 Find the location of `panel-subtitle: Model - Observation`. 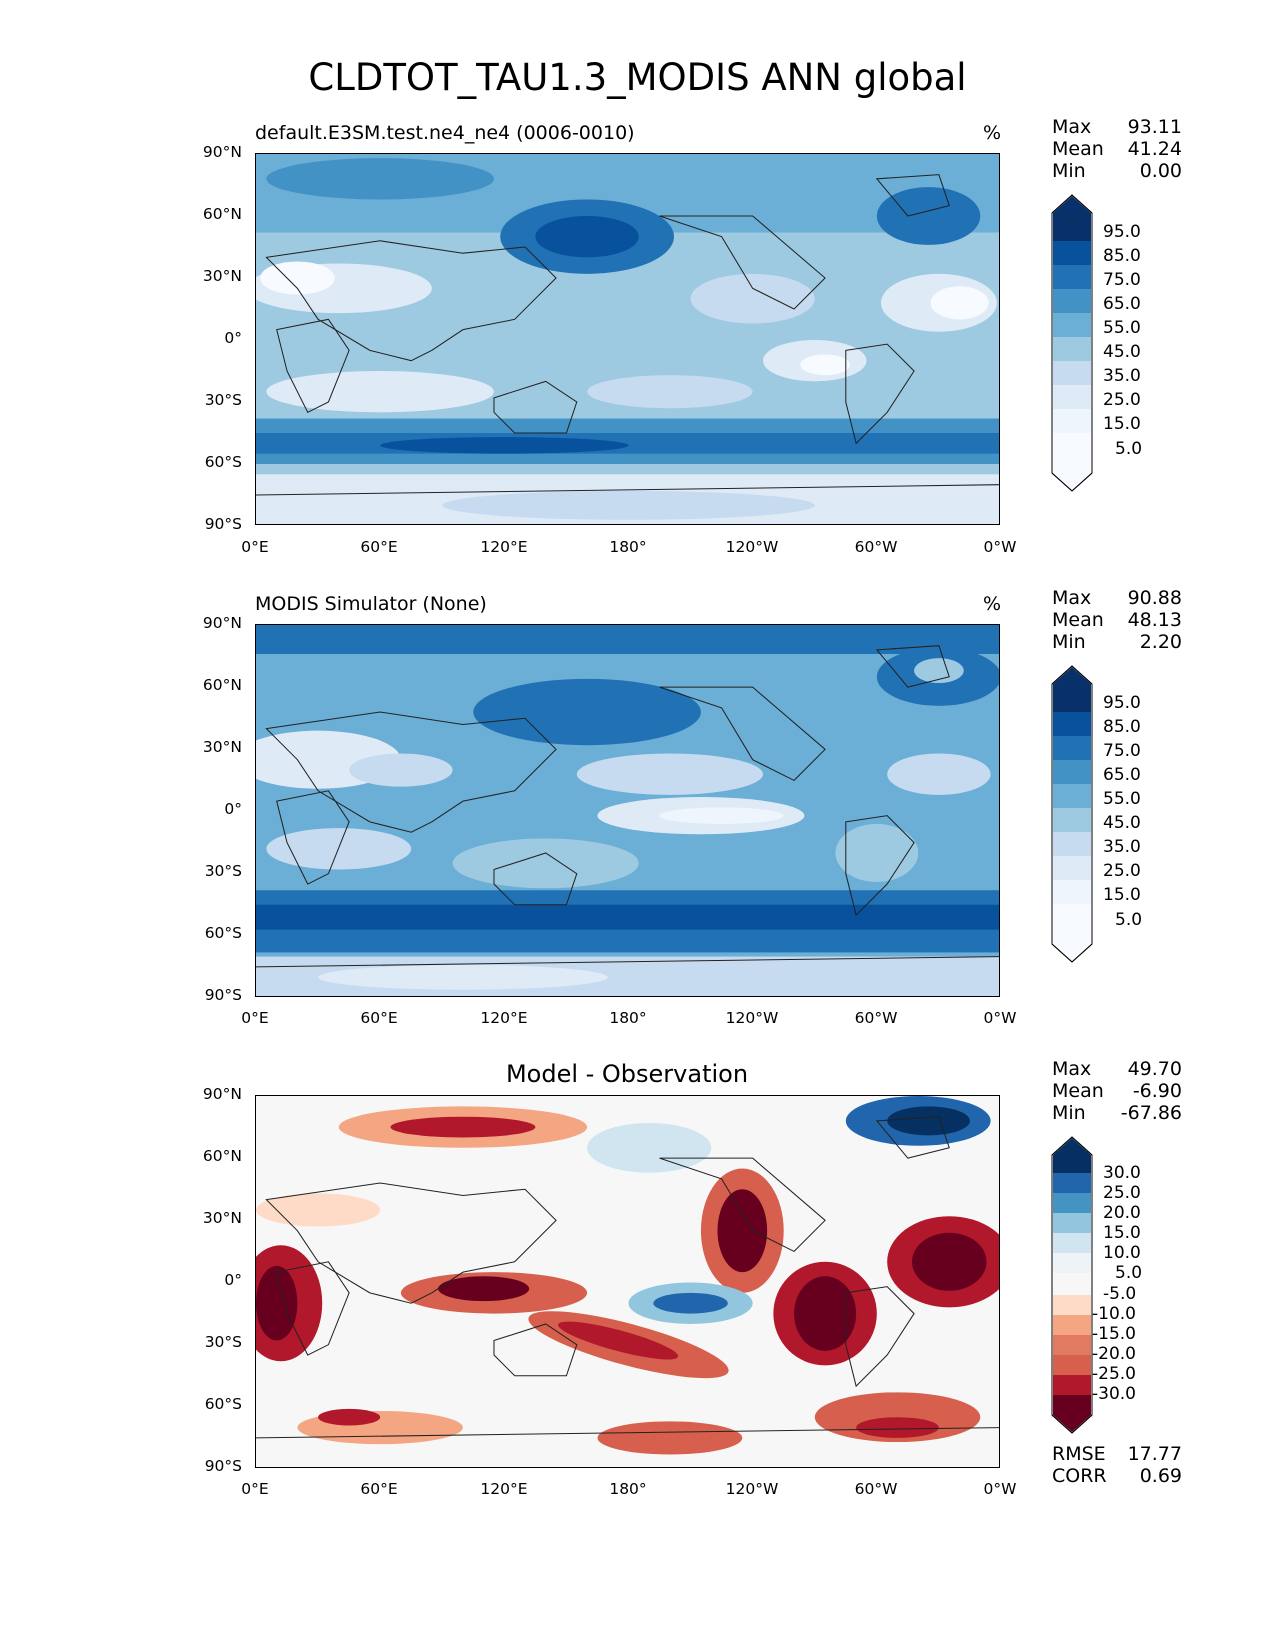

panel-subtitle: Model - Observation is located at coordinates (627, 1074).